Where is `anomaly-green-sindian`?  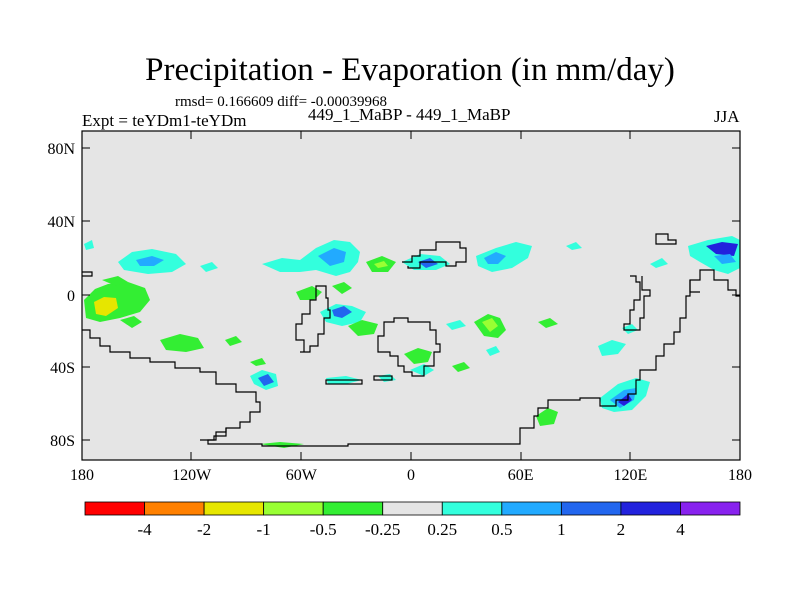
anomaly-green-sindian is located at coordinates (547, 417).